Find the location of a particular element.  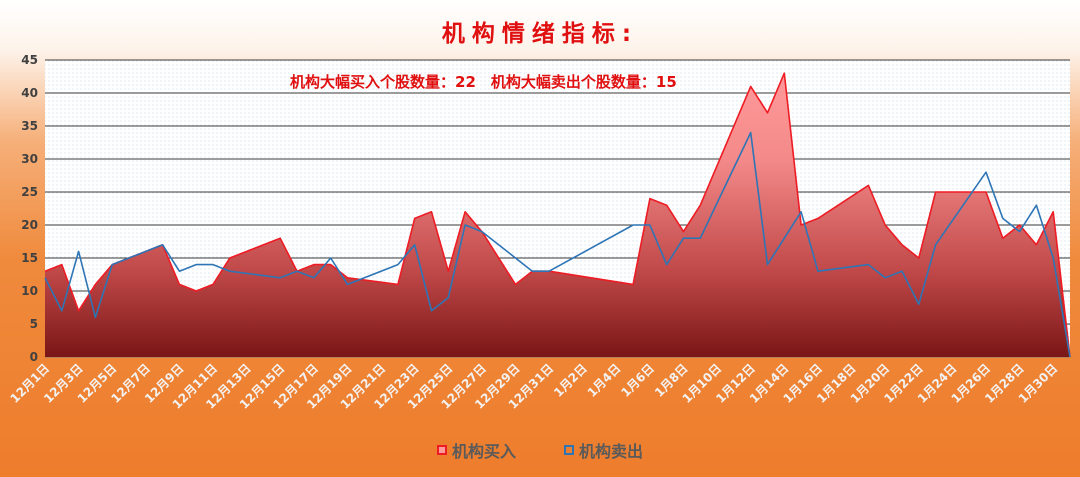

legend-label-sell: 机构卖出 is located at coordinates (611, 451).